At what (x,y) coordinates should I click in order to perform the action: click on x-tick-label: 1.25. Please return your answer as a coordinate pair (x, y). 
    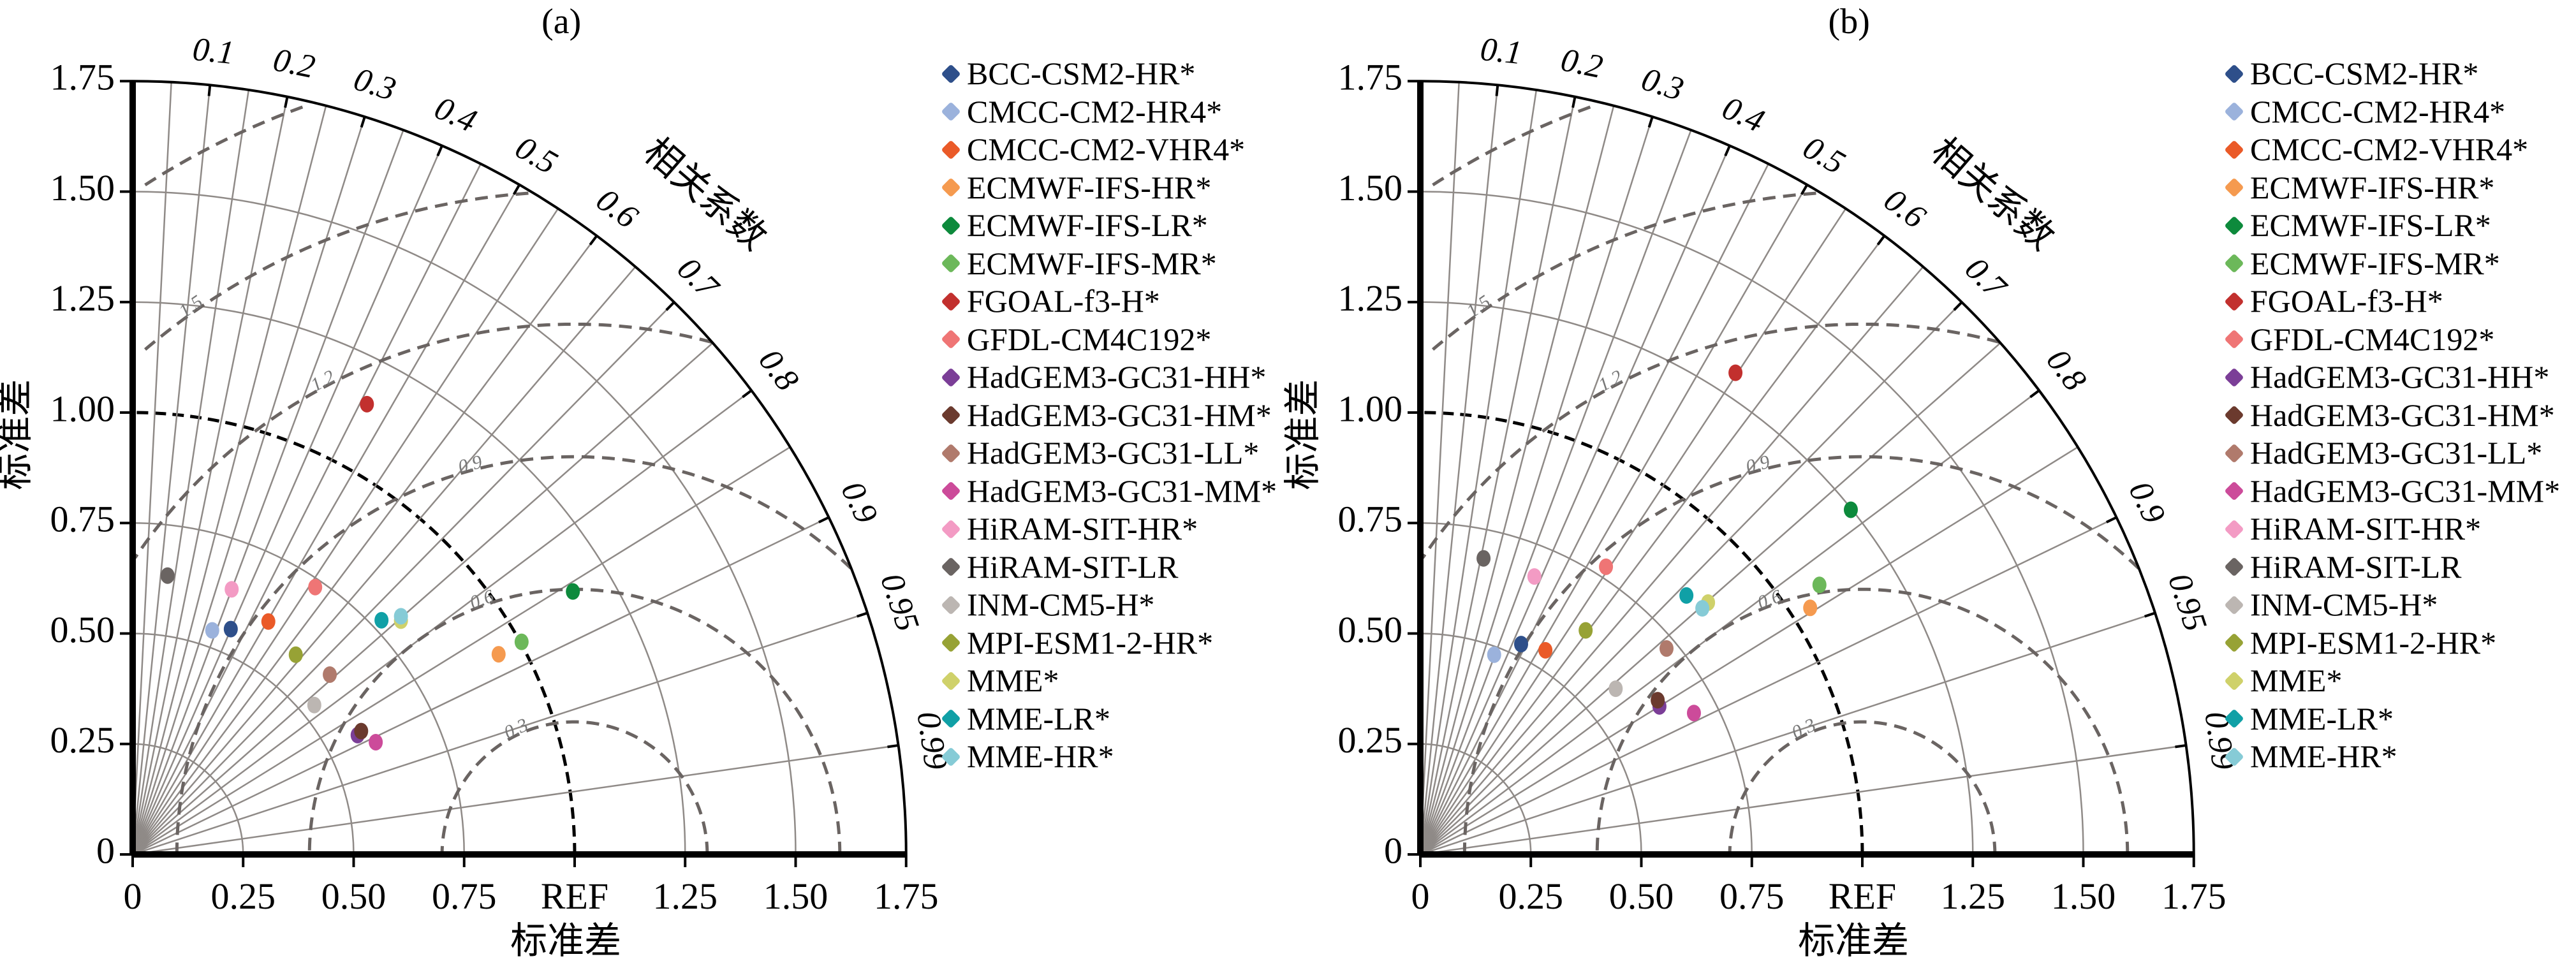
    Looking at the image, I should click on (1973, 896).